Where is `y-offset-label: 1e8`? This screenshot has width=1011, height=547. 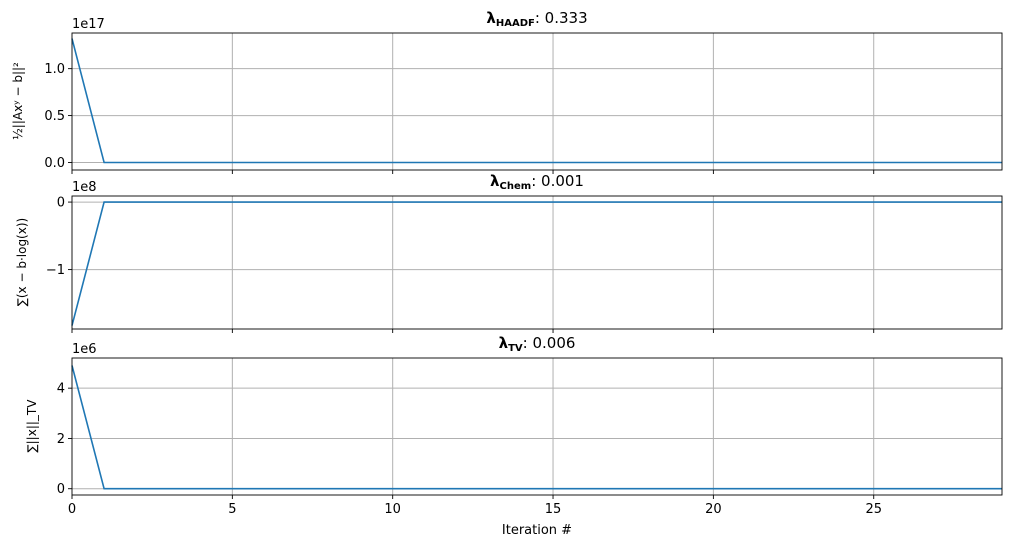 y-offset-label: 1e8 is located at coordinates (84, 187).